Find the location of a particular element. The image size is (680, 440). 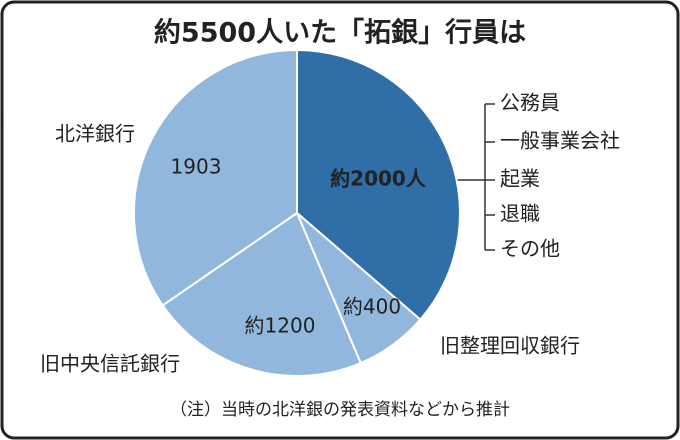

breakdown-label: その他 is located at coordinates (530, 249).